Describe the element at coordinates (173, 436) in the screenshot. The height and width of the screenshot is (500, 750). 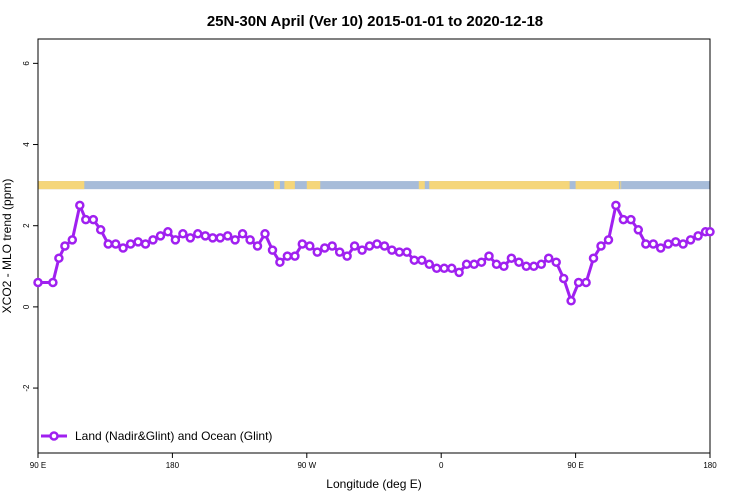
I see `legend-label: Land (Nadir&Glint) and Ocean (Glint)` at that location.